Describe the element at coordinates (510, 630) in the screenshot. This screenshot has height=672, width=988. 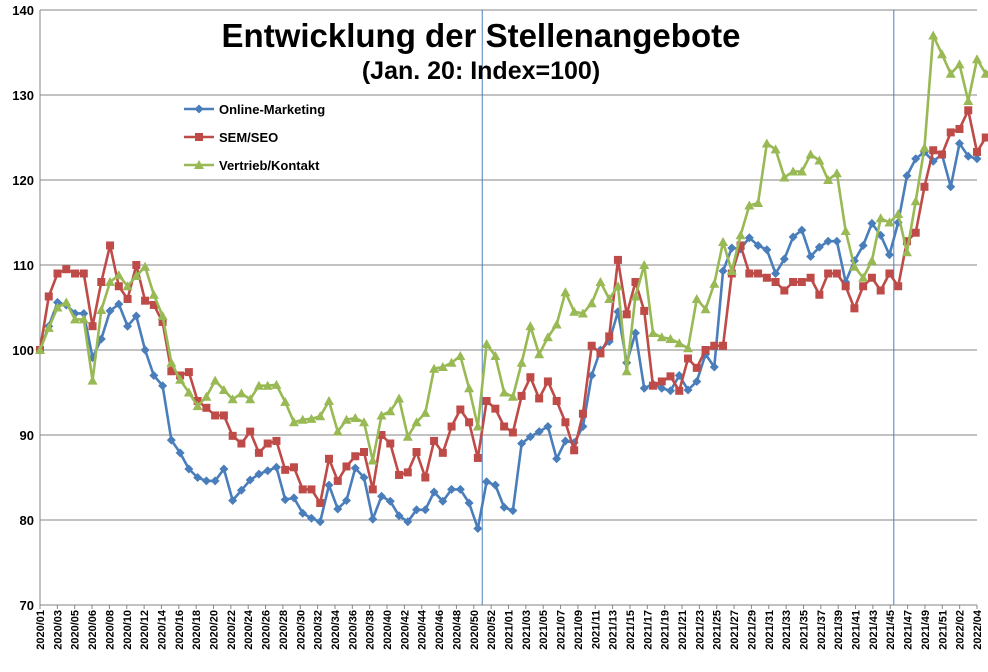
I see `x-tick-label: 2021/01` at that location.